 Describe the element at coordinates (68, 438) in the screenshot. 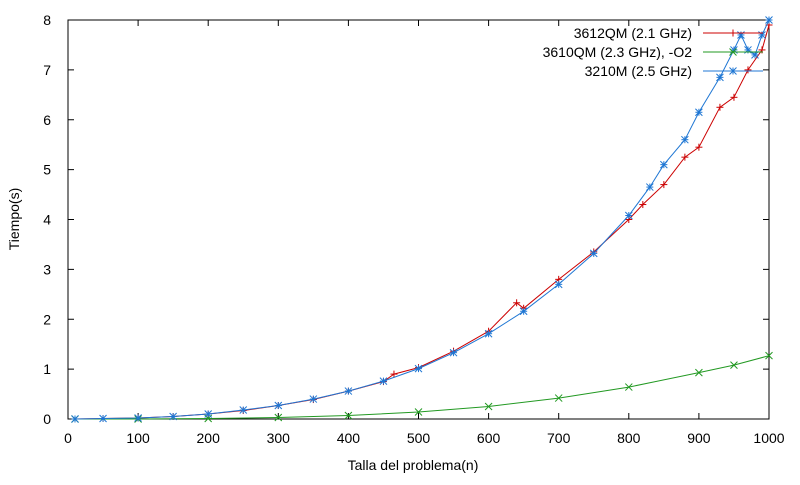

I see `x-tick-label: 0` at that location.